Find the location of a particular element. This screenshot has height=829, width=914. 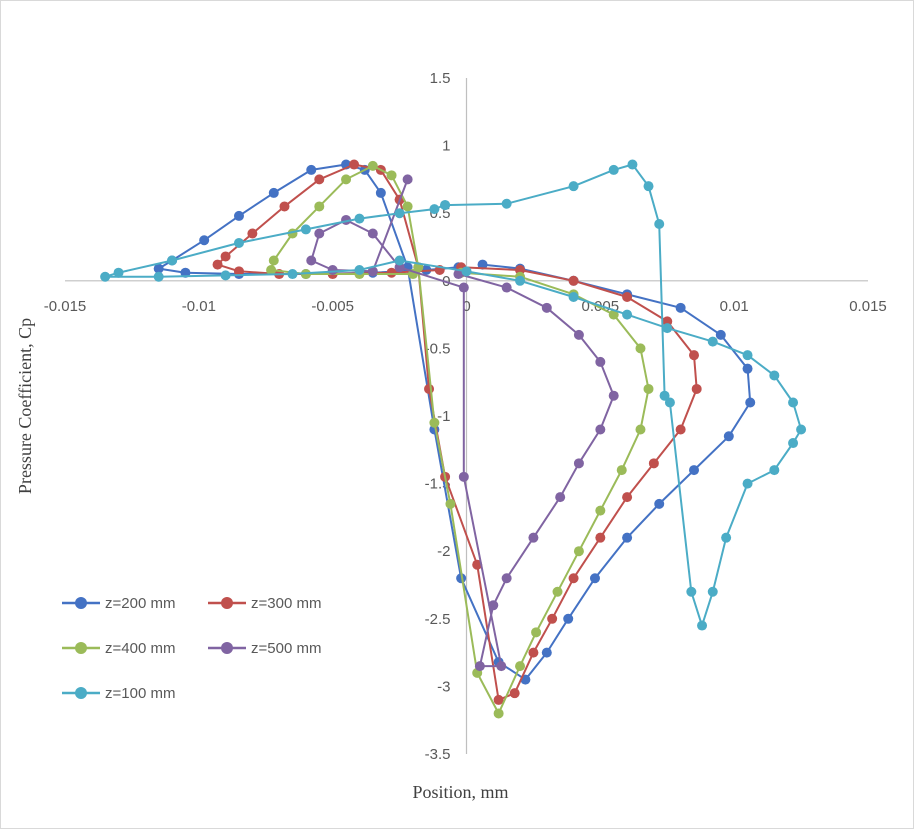

y-tick-label: -3 is located at coordinates (443, 686).